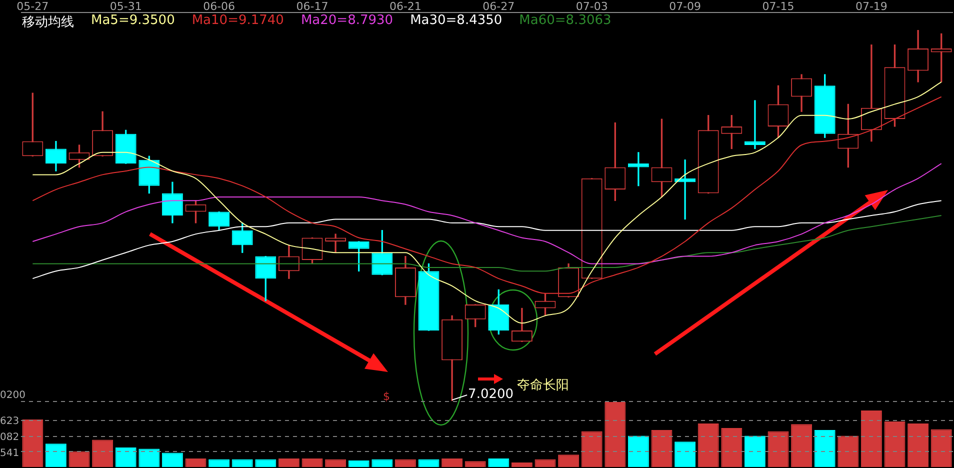 This screenshot has height=468, width=954. Describe the element at coordinates (347, 21) in the screenshot. I see `text: Ma20=8.7930` at that location.